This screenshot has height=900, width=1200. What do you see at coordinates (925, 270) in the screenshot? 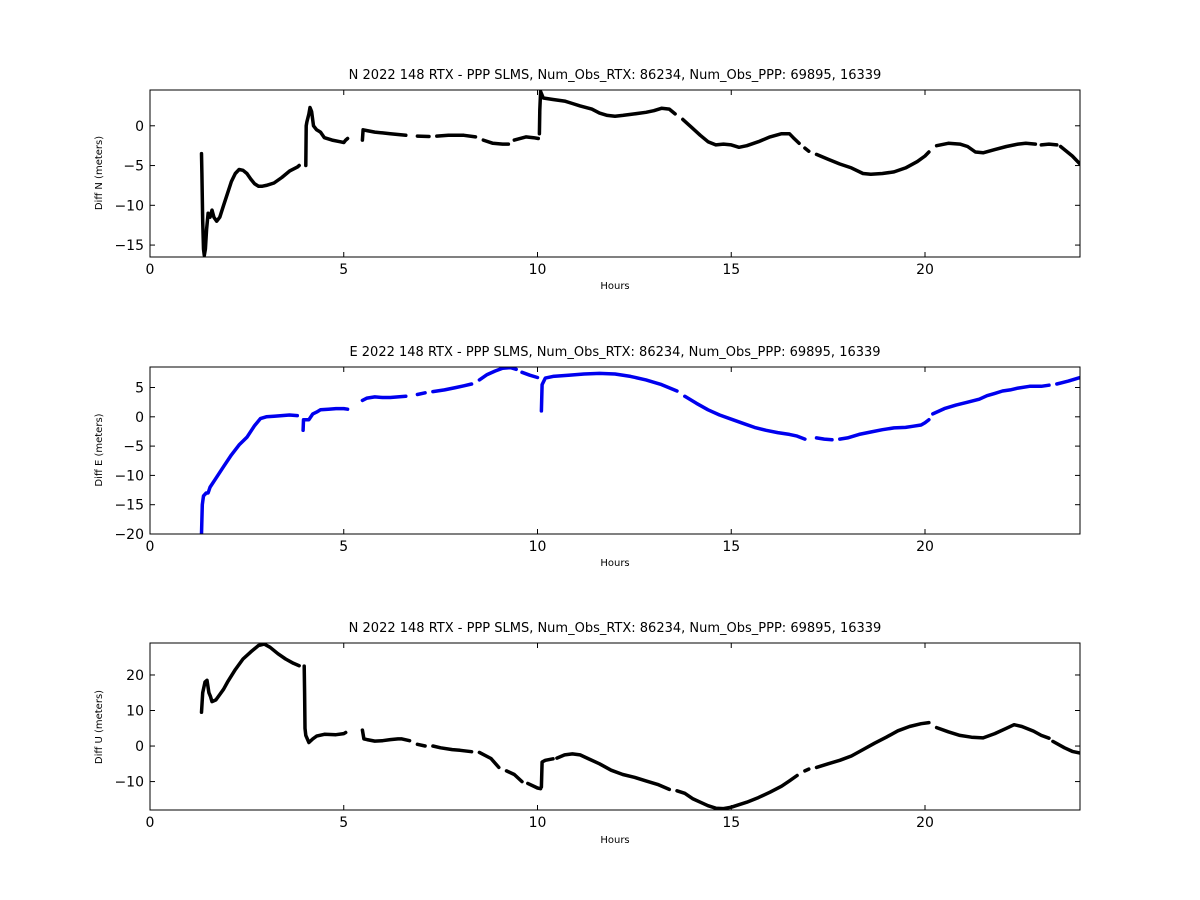
I see `x-tick-label-north: 20` at bounding box center [925, 270].